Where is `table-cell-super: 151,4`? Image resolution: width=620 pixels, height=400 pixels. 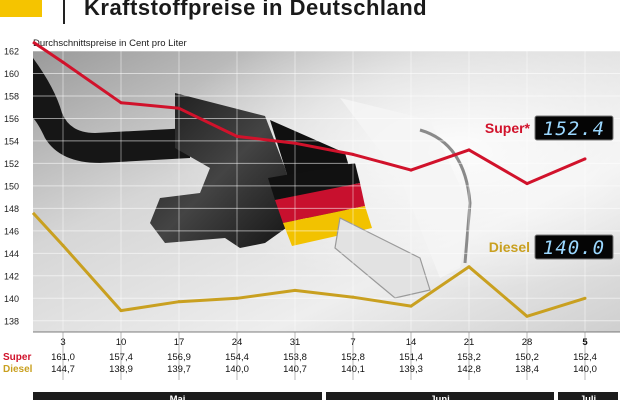 table-cell-super: 151,4 is located at coordinates (411, 357).